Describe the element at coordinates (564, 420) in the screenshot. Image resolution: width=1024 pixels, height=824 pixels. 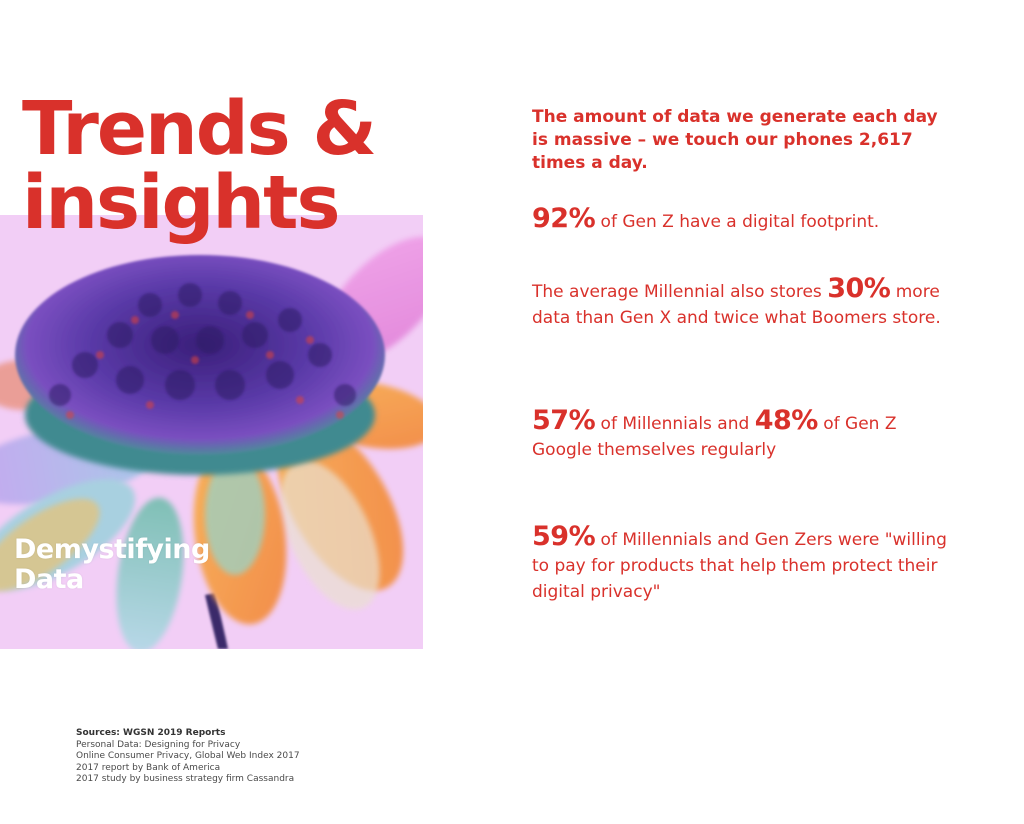
I see `stat-value: 57%` at that location.